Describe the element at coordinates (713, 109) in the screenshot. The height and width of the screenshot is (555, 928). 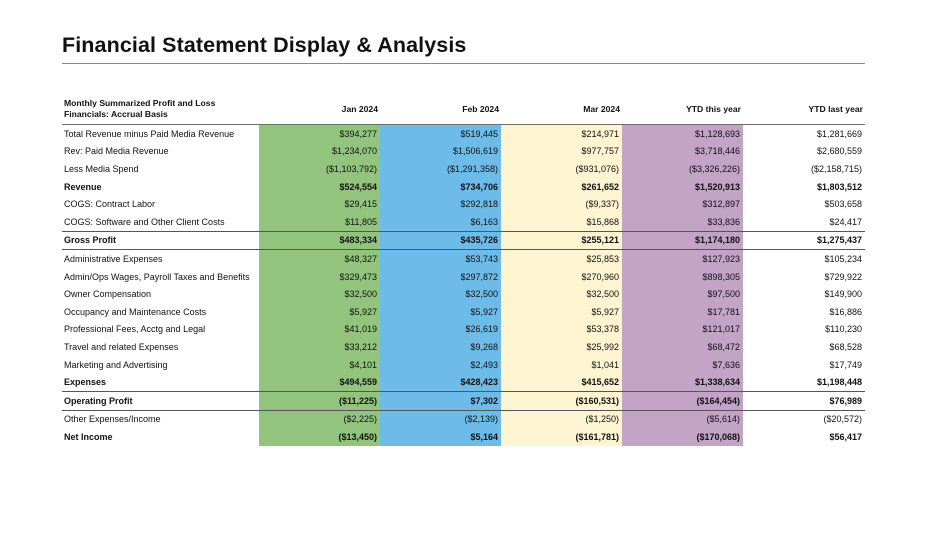
I see `column-header-ytd-this-year: YTD this year` at that location.